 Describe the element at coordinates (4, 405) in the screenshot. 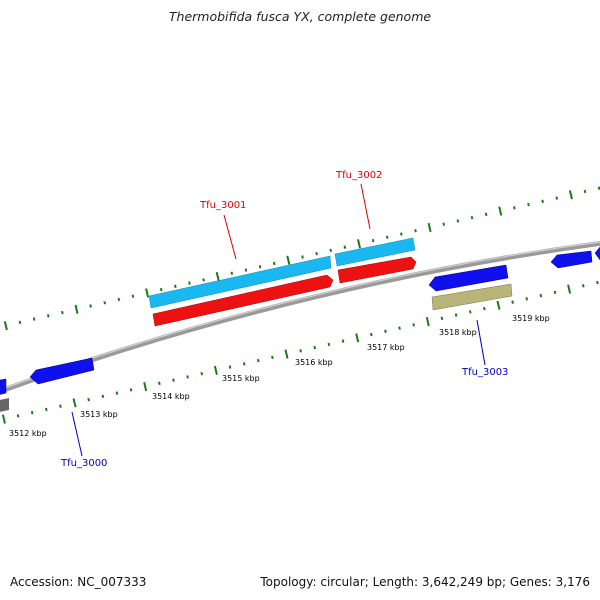

I see `feature-left-edge` at that location.